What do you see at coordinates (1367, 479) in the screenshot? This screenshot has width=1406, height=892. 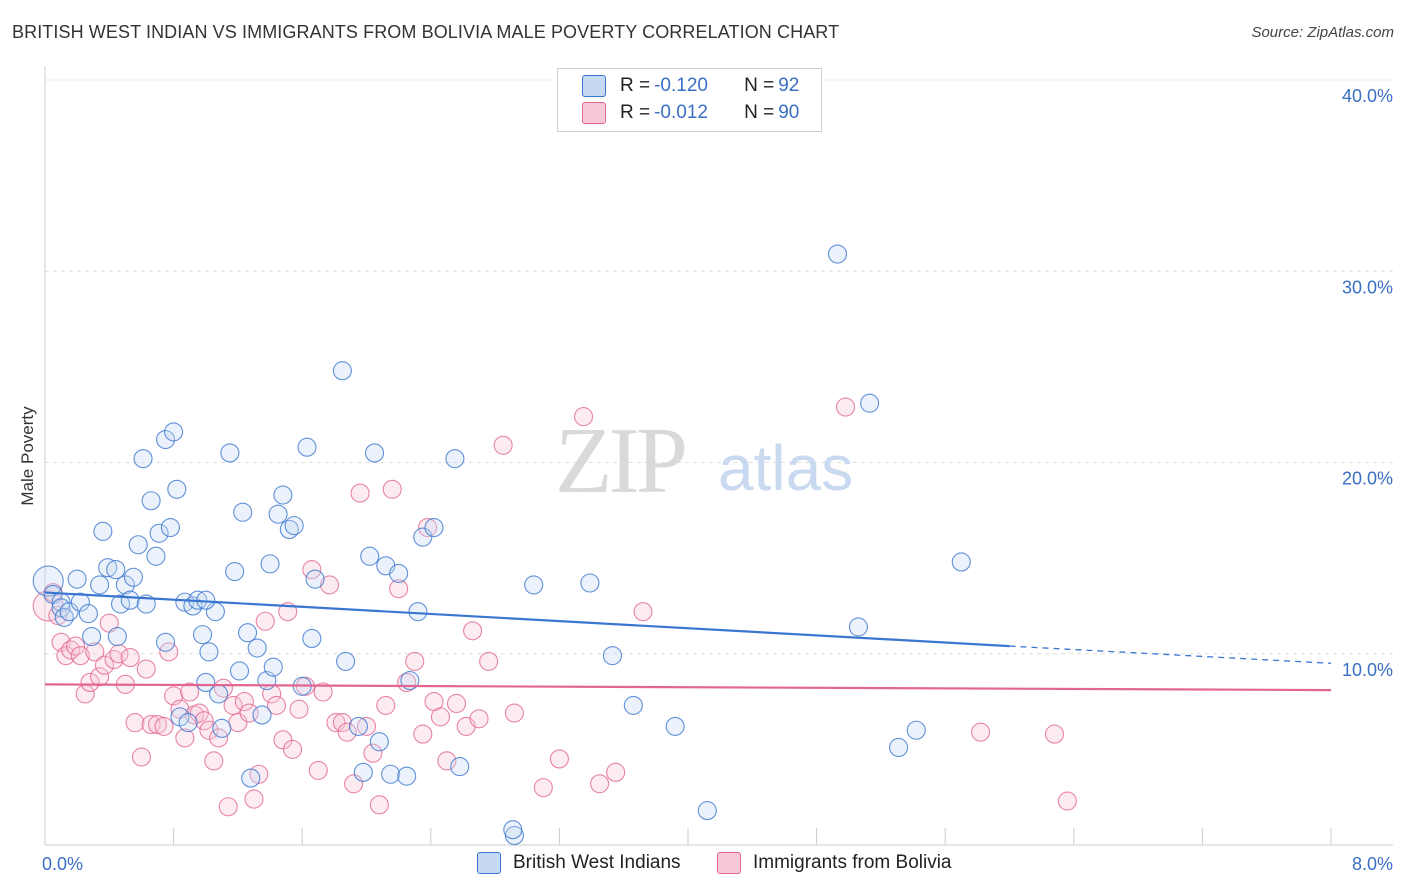 I see `y-tick-label: 20.0%` at bounding box center [1367, 479].